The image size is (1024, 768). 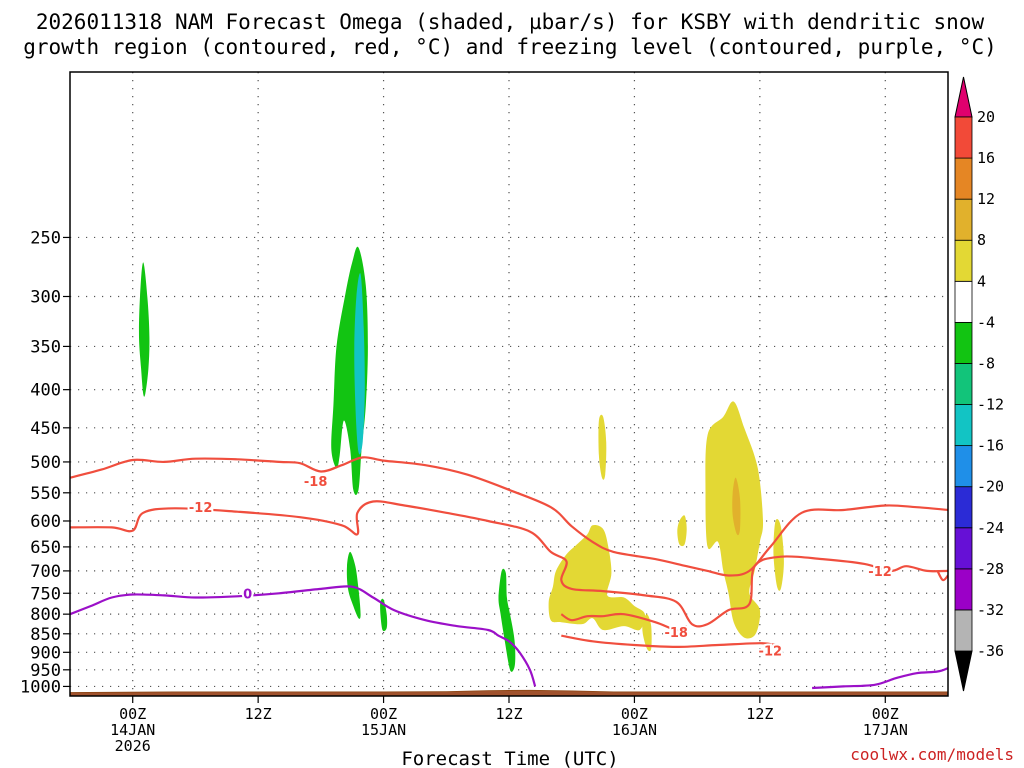 I want to click on colorbar-label: 20, so click(x=986, y=117).